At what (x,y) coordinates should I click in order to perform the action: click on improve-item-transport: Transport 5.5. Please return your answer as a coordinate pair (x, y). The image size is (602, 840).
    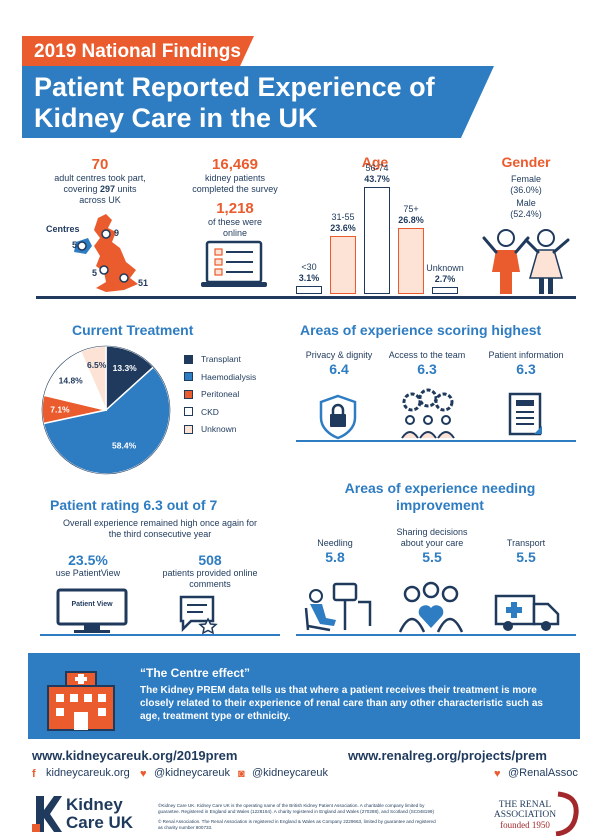
    Looking at the image, I should click on (526, 551).